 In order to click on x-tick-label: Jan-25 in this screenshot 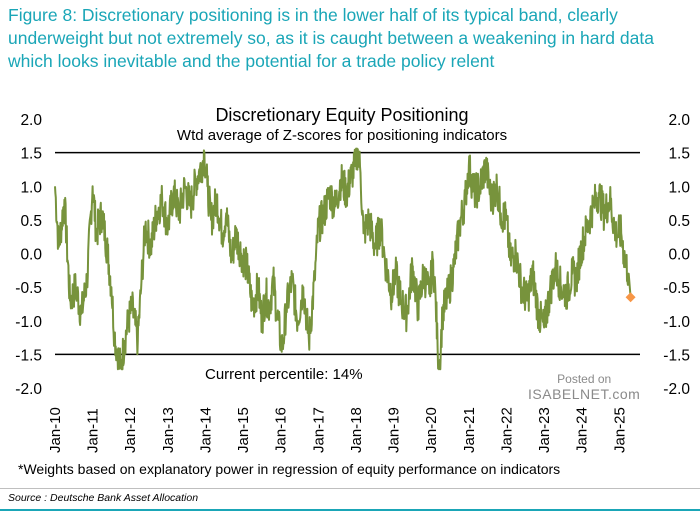, I will do `click(619, 430)`.